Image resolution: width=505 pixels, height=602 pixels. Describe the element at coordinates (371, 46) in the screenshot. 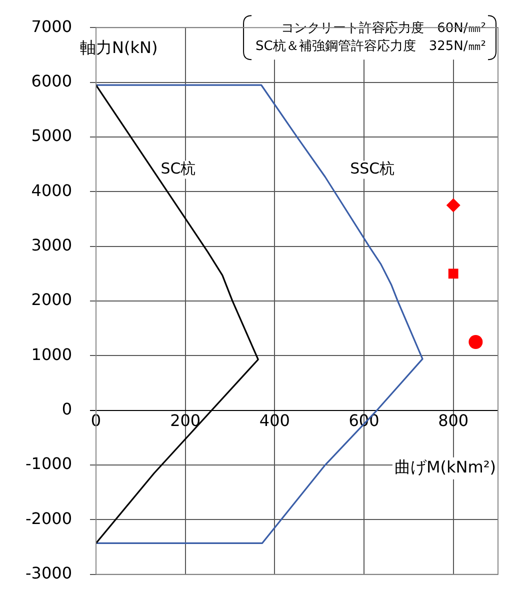

I see `annotation: SC杭＆補強鋼管許容応力度 325N/㎜²` at that location.